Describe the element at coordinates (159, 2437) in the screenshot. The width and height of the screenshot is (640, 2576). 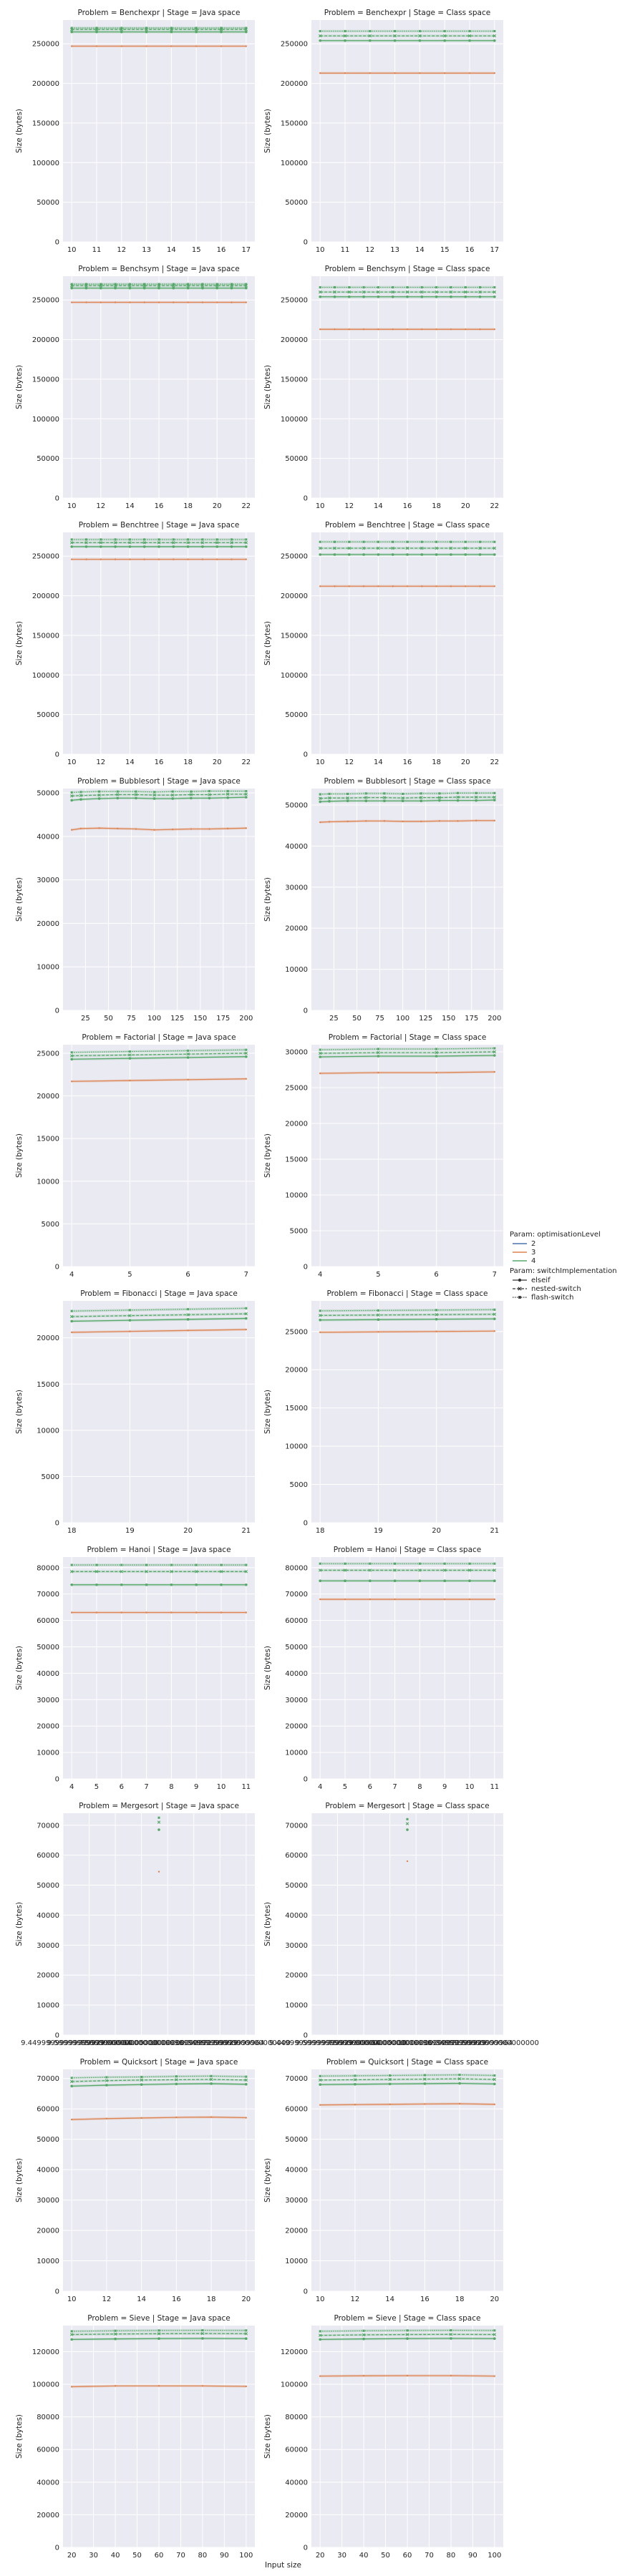
I see `grid` at that location.